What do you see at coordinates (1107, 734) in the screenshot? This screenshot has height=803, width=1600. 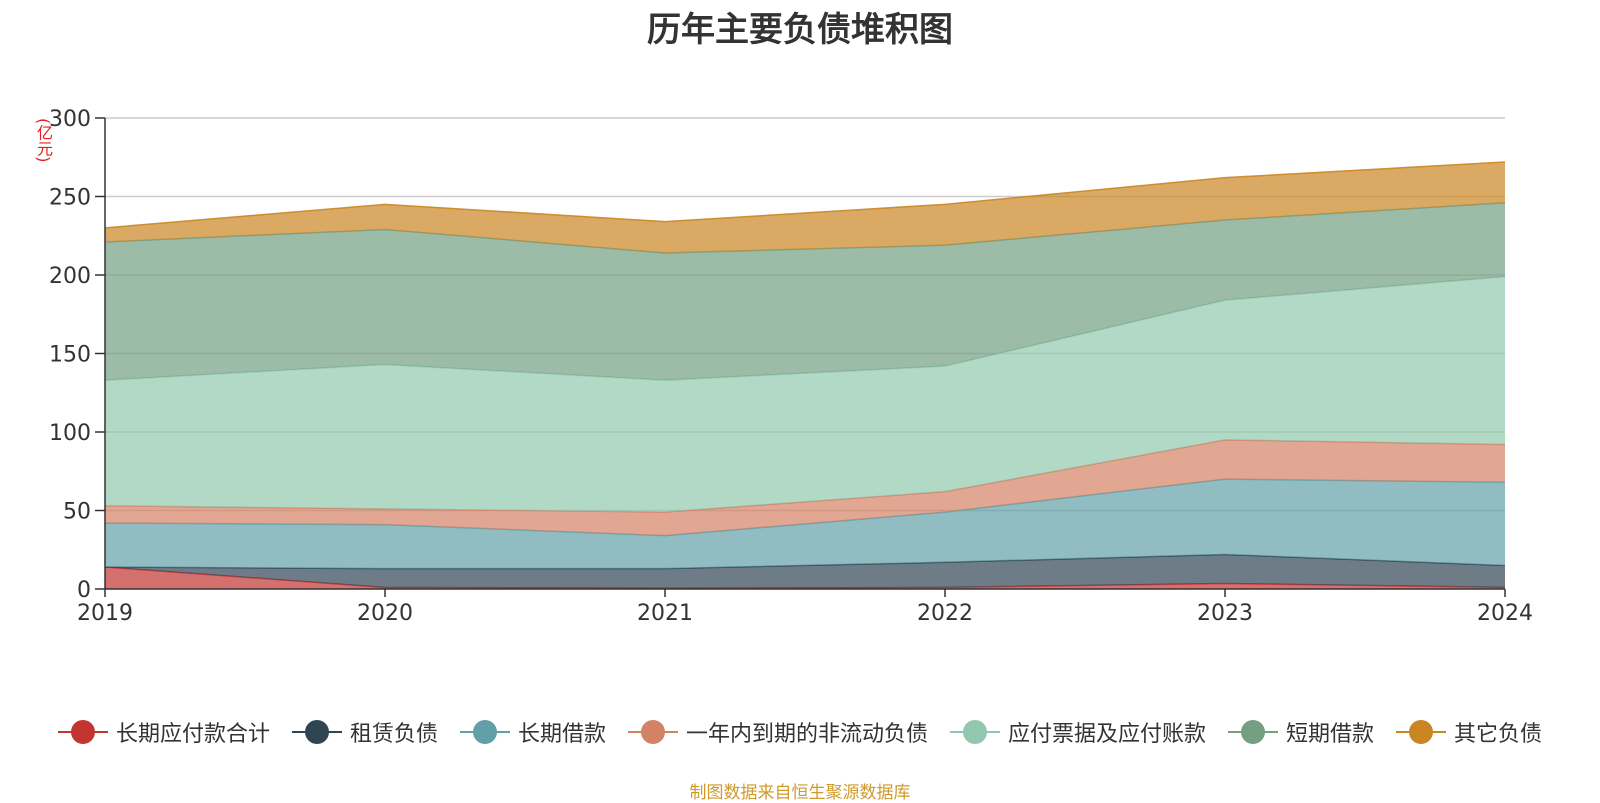 I see `legend-label: 应付票据及应付账款` at bounding box center [1107, 734].